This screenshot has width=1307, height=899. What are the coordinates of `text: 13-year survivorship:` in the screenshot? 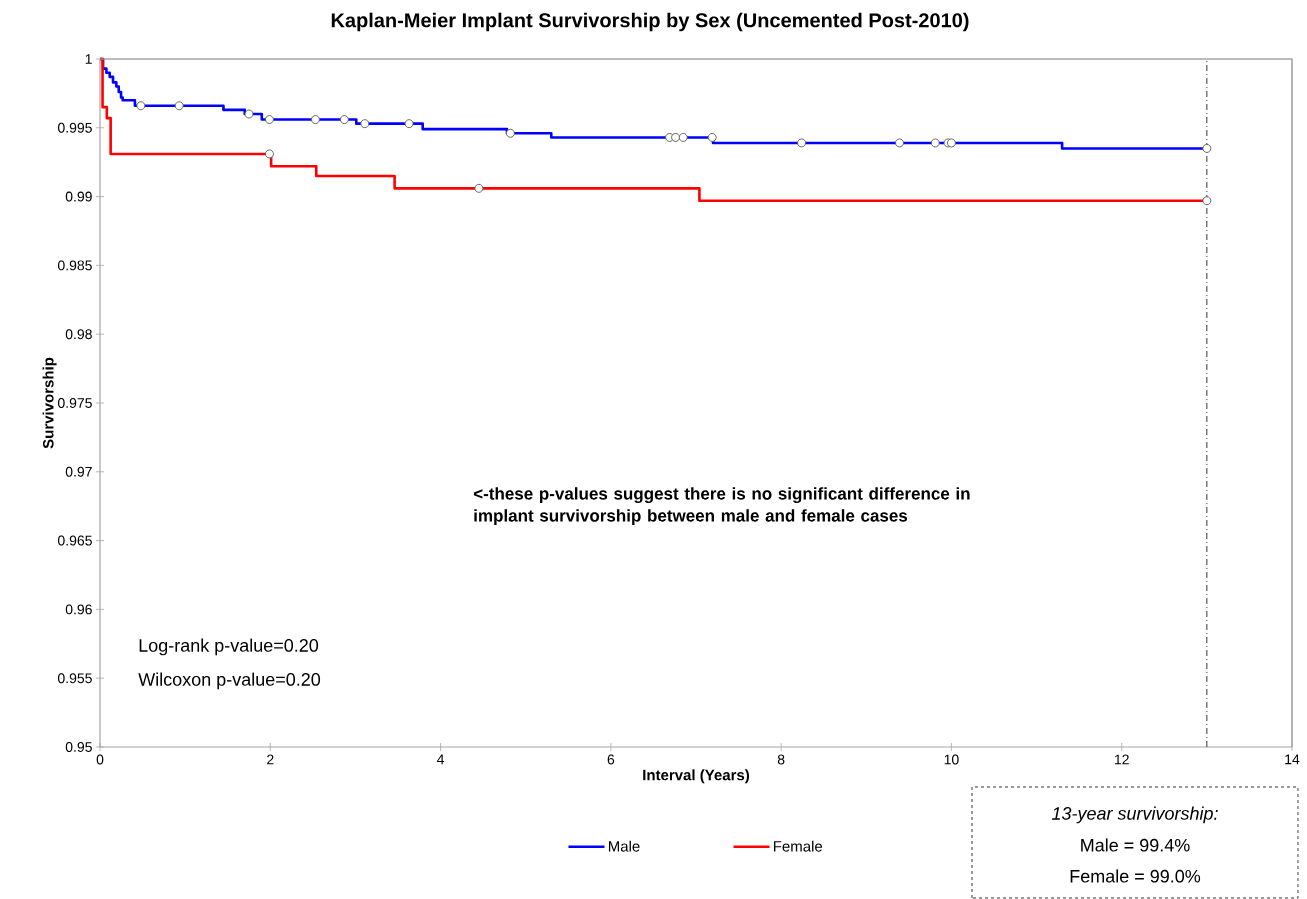 It's located at (1134, 815).